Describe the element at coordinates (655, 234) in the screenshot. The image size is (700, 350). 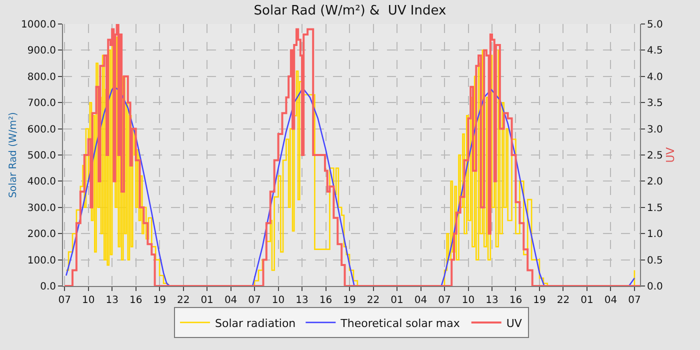
I see `y2-tick-label: 1.0` at that location.